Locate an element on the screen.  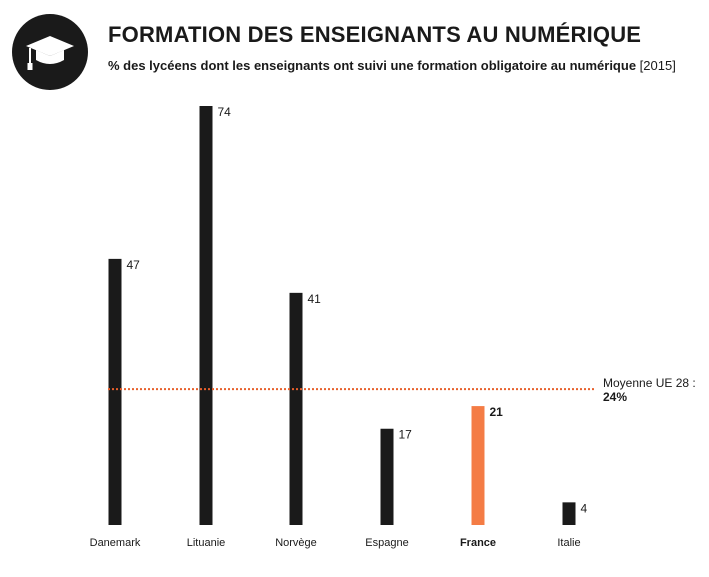
category-label-norvege: Norvège is located at coordinates (296, 543).